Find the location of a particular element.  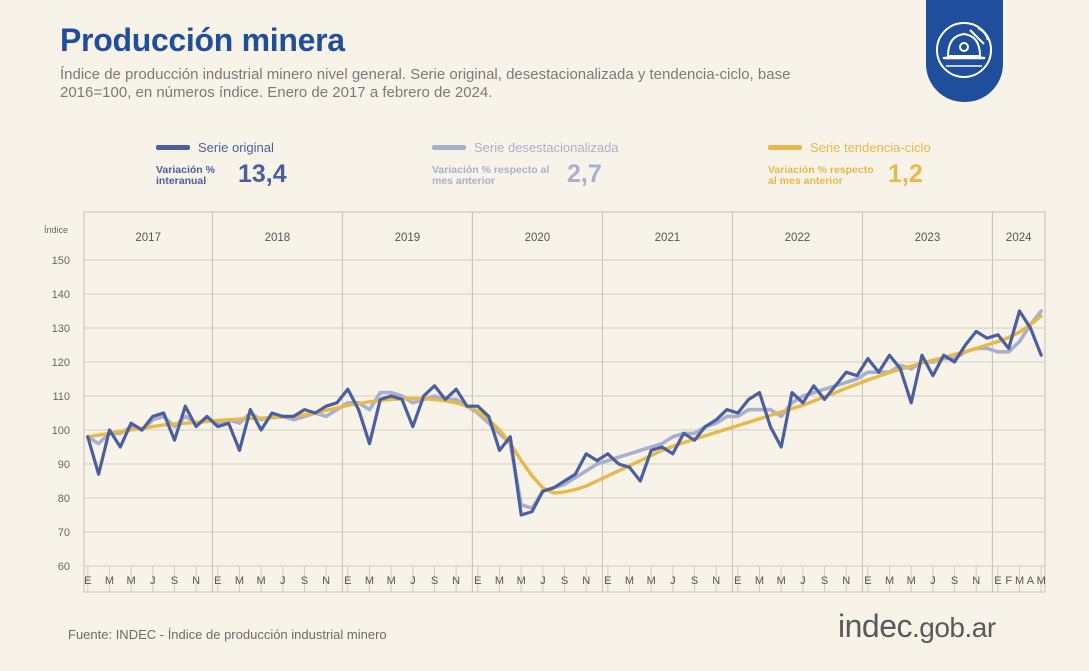

legend-swatch-original is located at coordinates (173, 147).